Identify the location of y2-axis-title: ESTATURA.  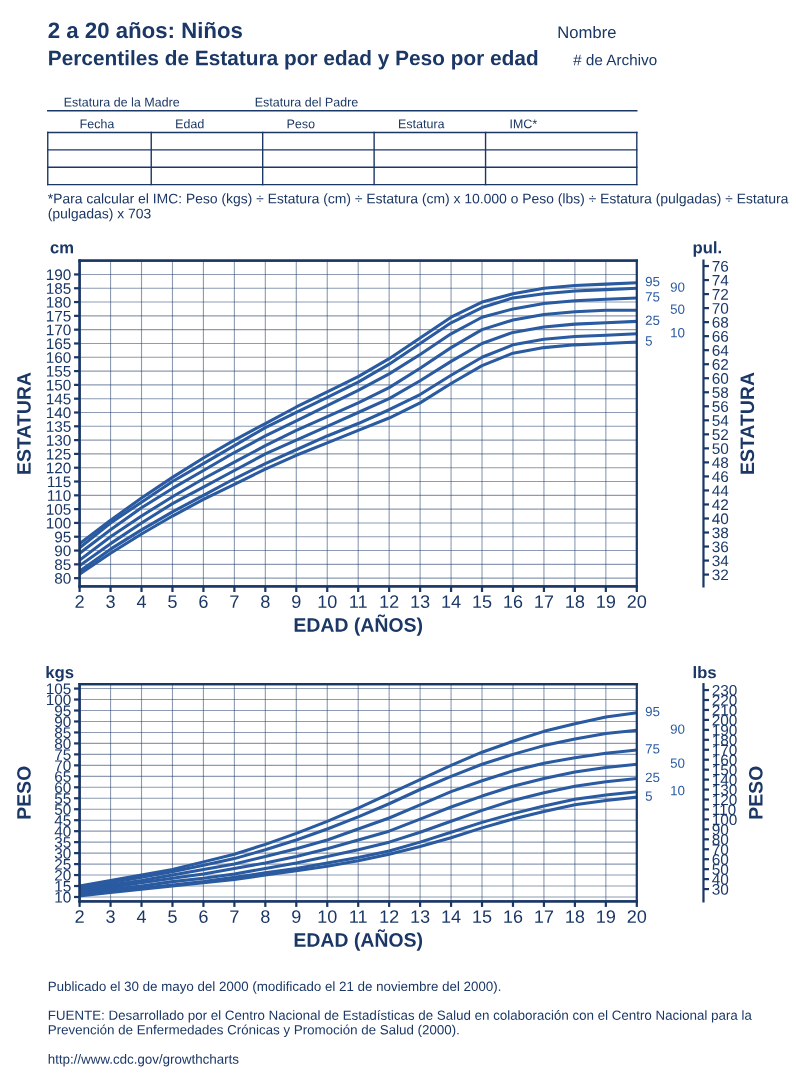
(747, 423).